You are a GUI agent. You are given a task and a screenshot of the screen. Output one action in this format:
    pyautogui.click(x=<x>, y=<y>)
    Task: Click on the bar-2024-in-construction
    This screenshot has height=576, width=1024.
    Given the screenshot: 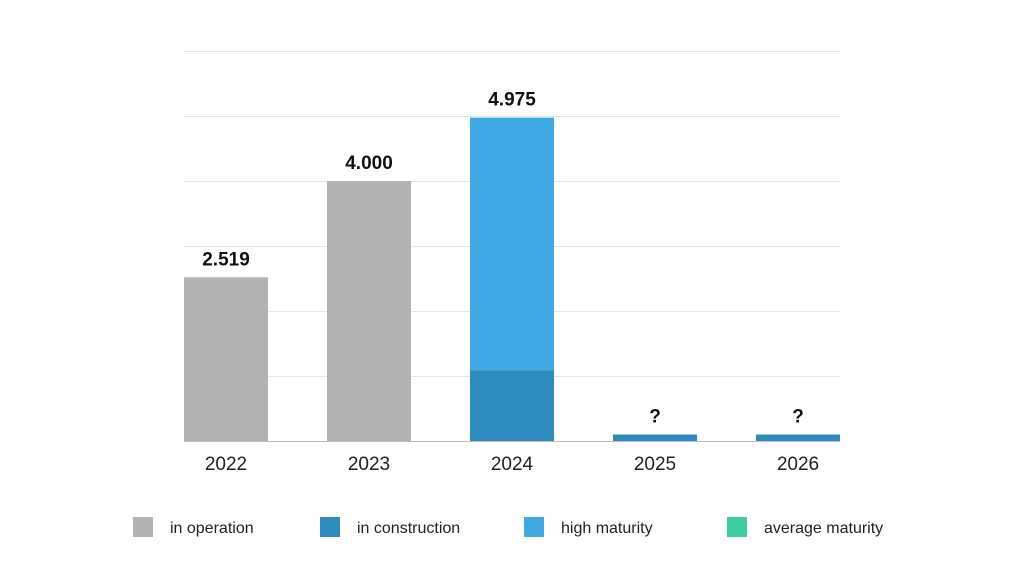 What is the action you would take?
    pyautogui.click(x=512, y=405)
    